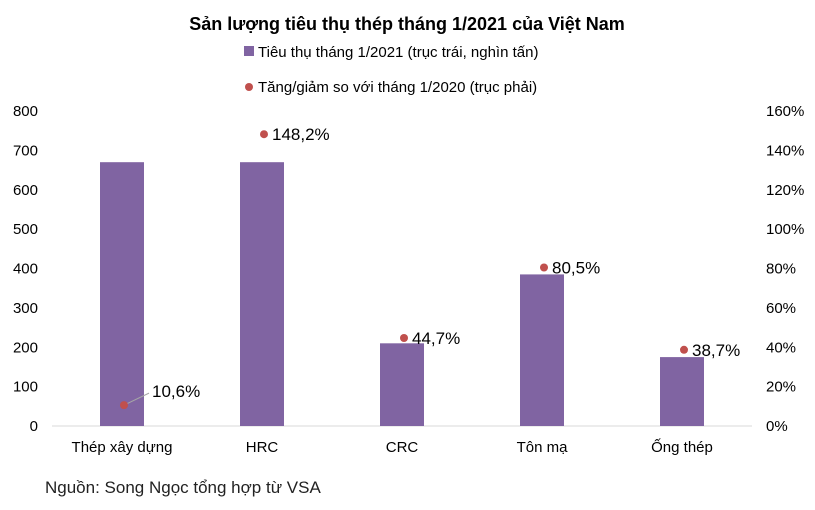 The height and width of the screenshot is (510, 815). Describe the element at coordinates (785, 150) in the screenshot. I see `y-right-tick-label: 140%` at that location.